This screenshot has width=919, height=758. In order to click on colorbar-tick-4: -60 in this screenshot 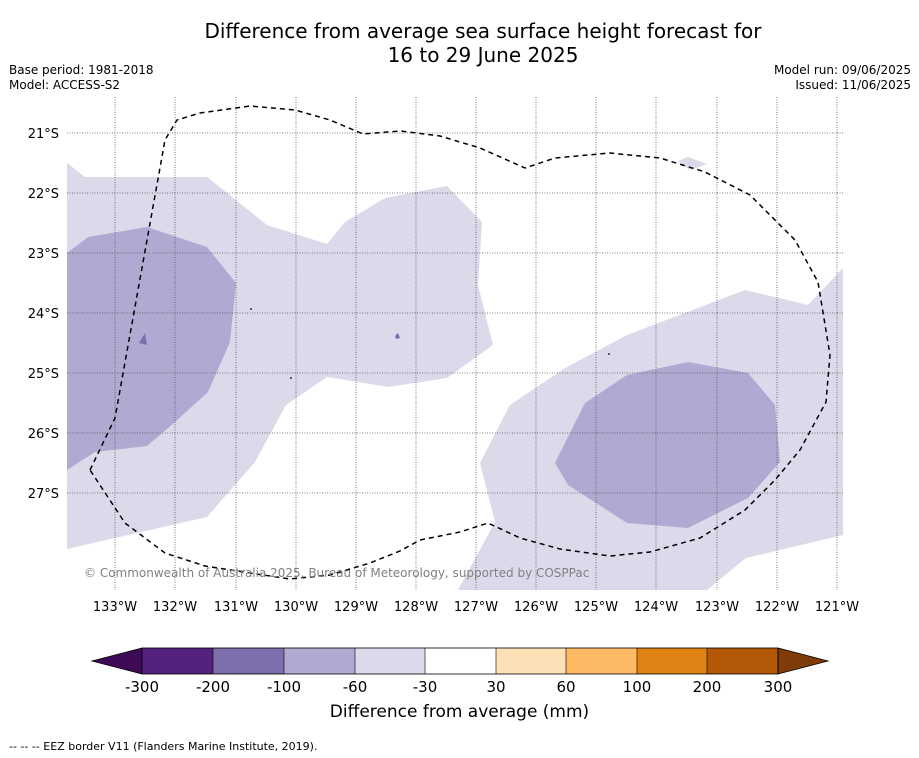, I will do `click(355, 687)`.